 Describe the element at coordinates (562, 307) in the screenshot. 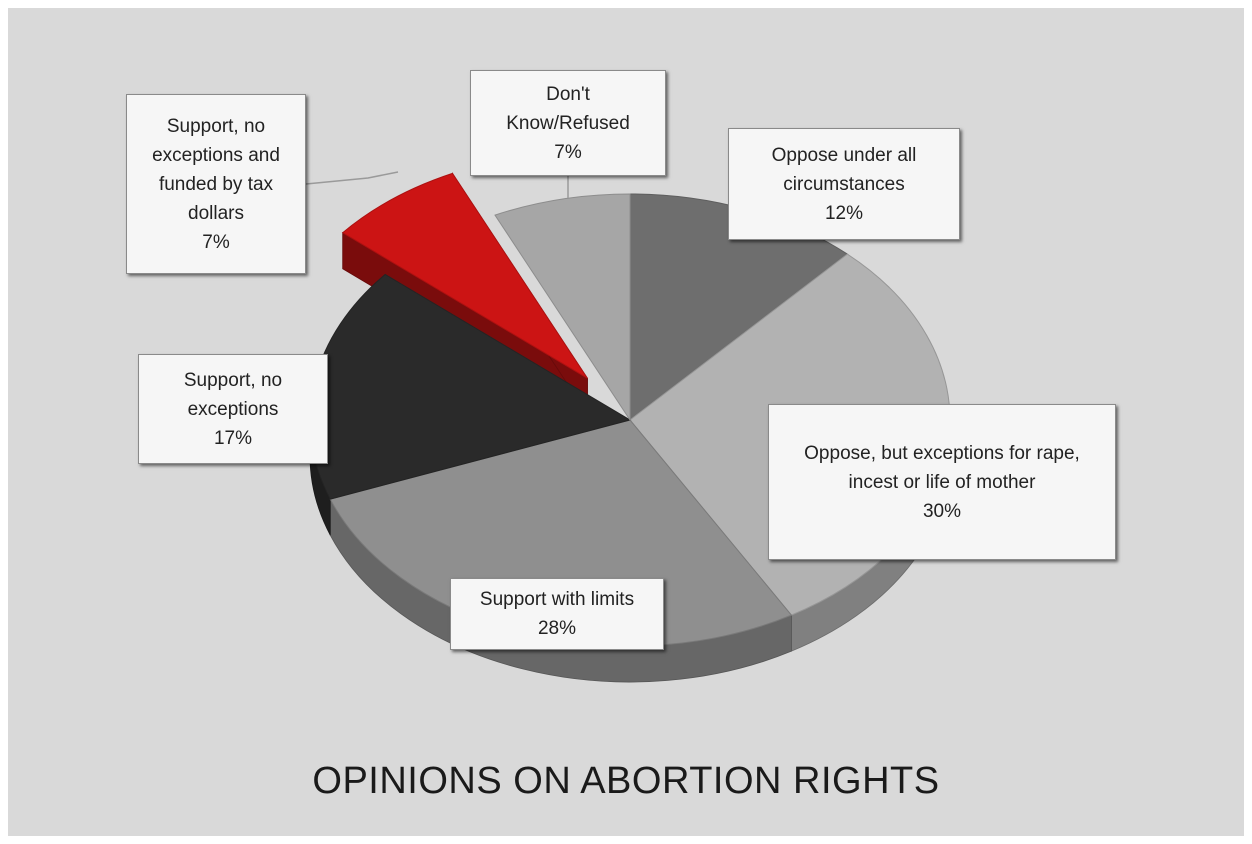

I see `pie-slice-don-t-know-refused` at that location.